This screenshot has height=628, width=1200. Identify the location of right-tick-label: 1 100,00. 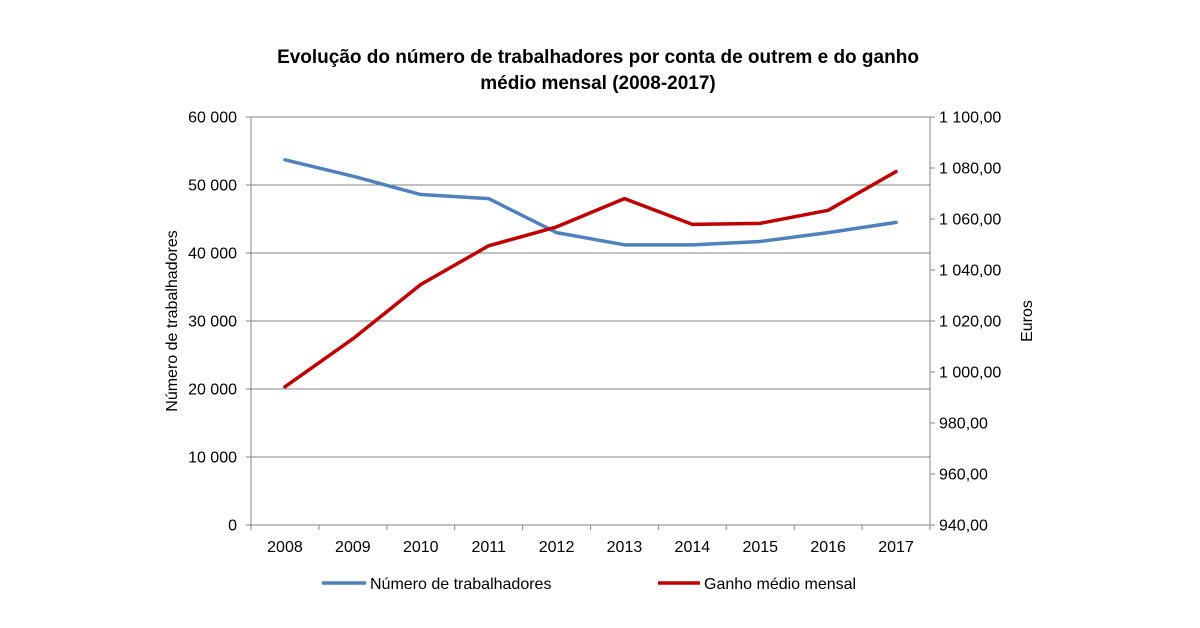
(970, 118).